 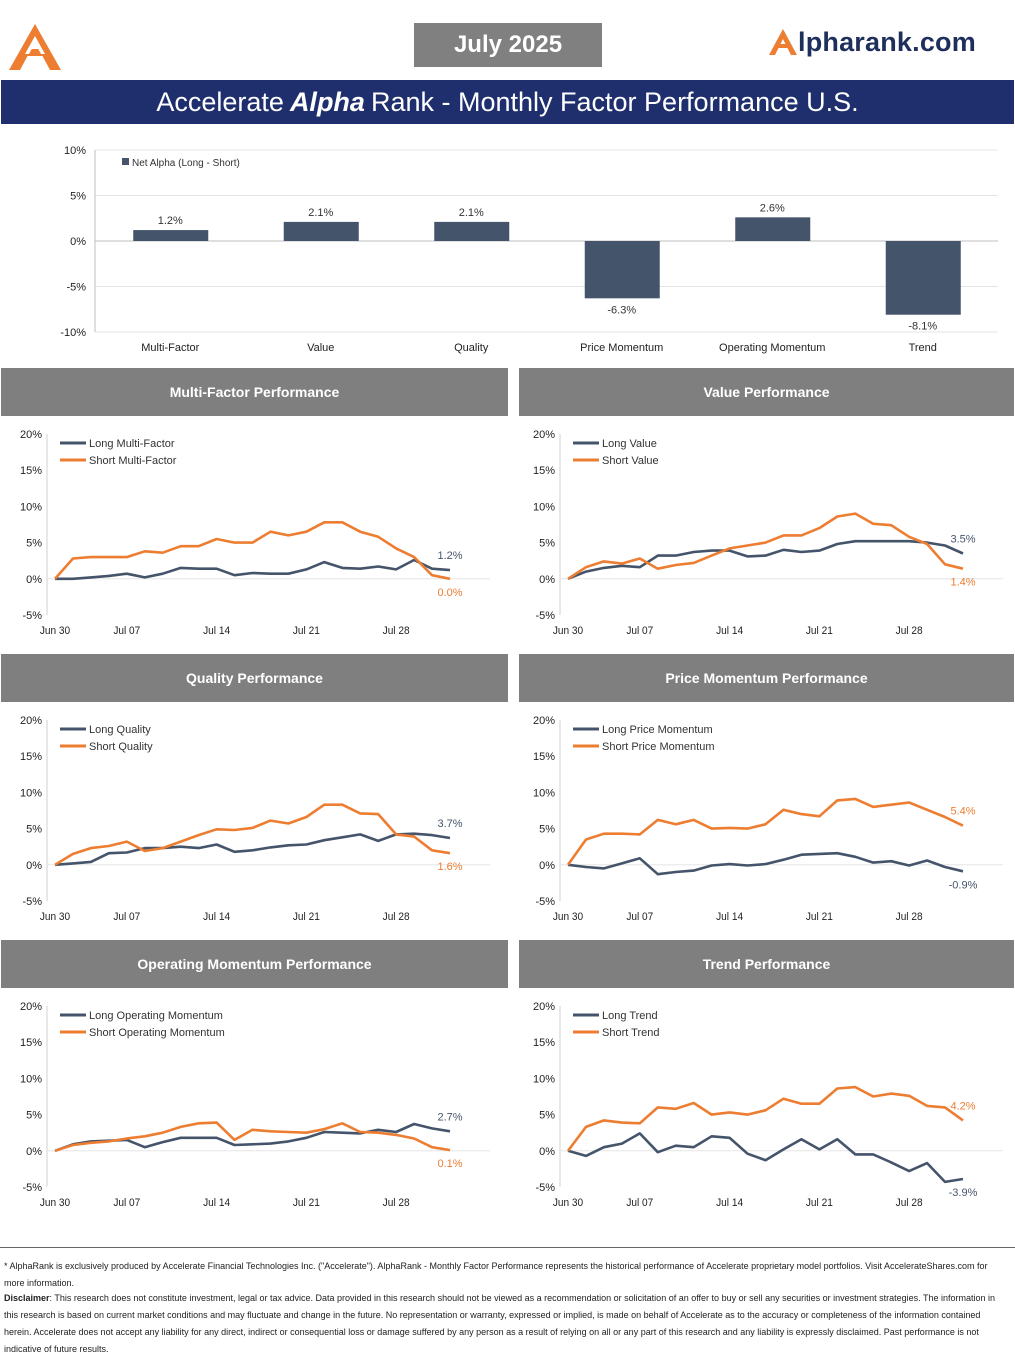 What do you see at coordinates (254, 678) in the screenshot?
I see `panel-title: Quality Performance` at bounding box center [254, 678].